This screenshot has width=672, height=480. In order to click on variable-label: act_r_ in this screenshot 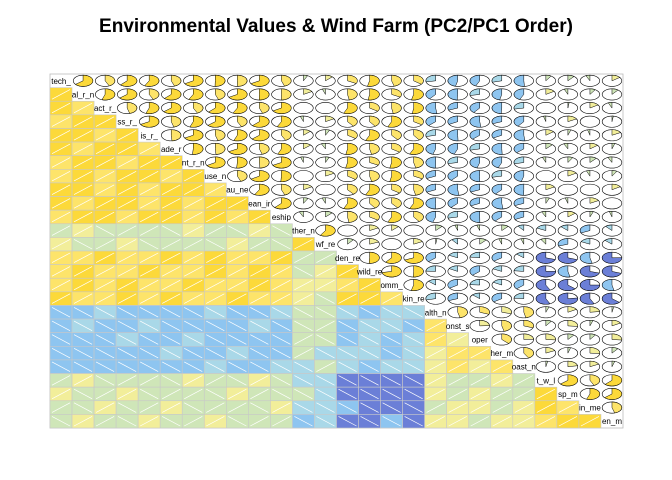, I will do `click(105, 108)`.